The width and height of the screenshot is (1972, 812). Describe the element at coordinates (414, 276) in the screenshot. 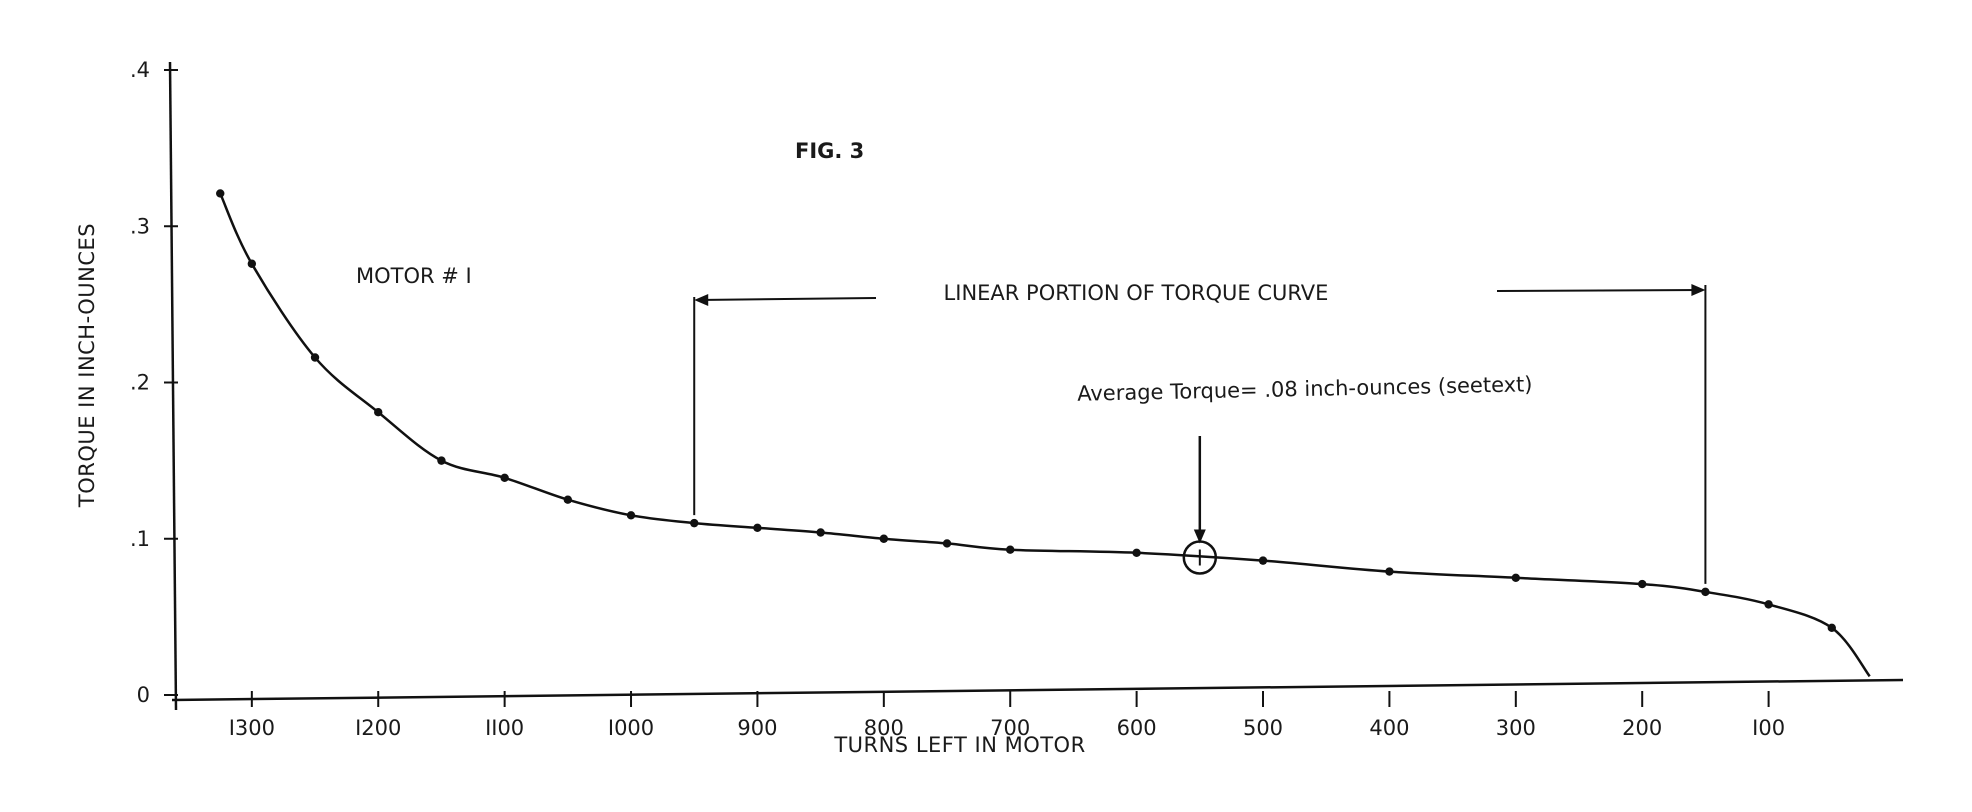

I see `motor-label: MOTOR # I` at that location.